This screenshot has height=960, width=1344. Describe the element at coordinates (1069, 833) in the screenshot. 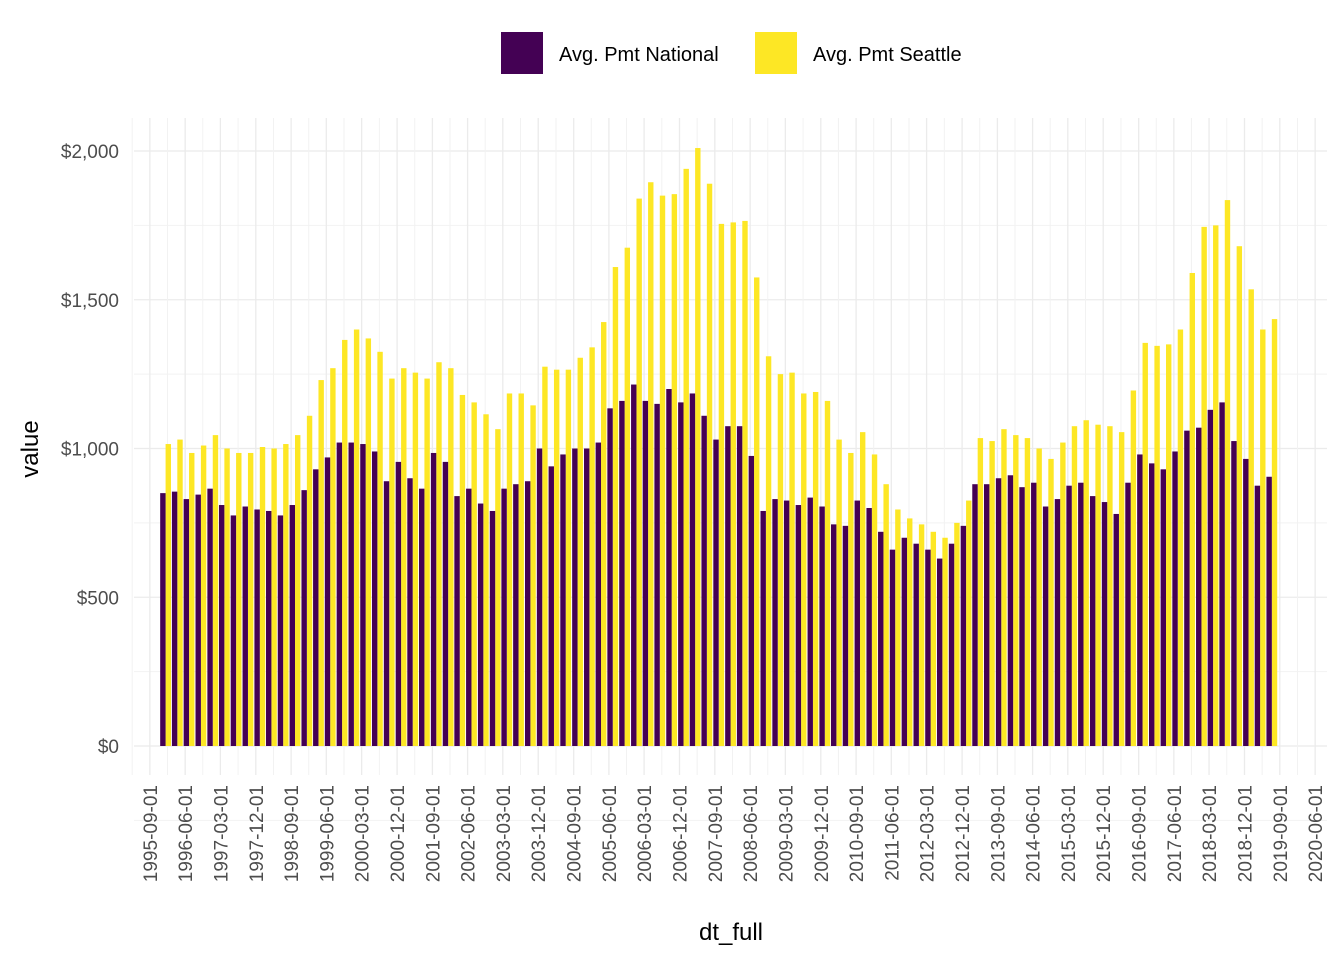

I see `x-tick-label: 2015-03-01` at that location.